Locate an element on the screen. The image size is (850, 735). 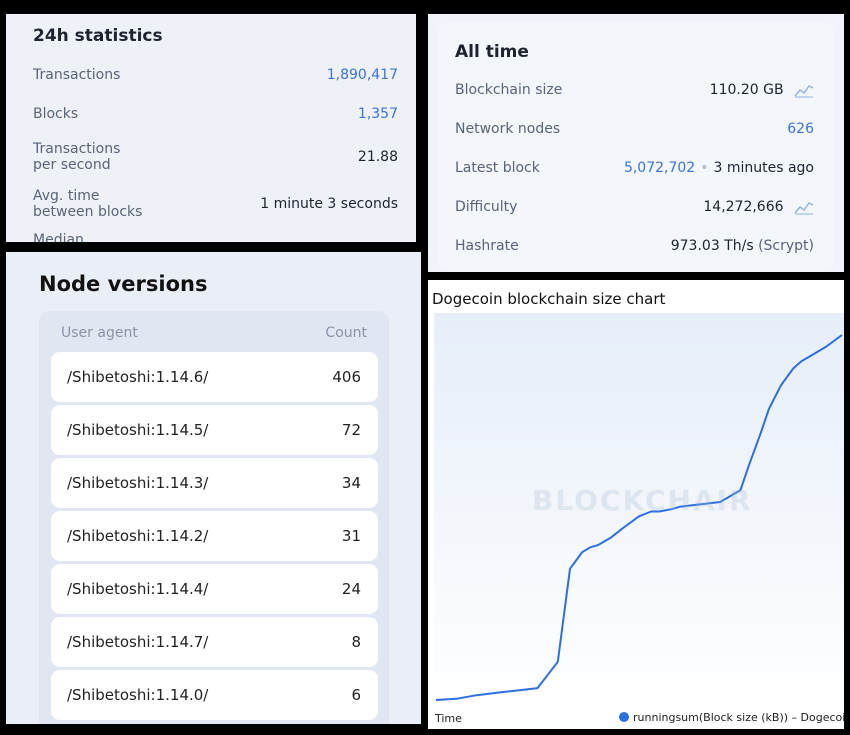
stat-label: Transactions is located at coordinates (77, 75).